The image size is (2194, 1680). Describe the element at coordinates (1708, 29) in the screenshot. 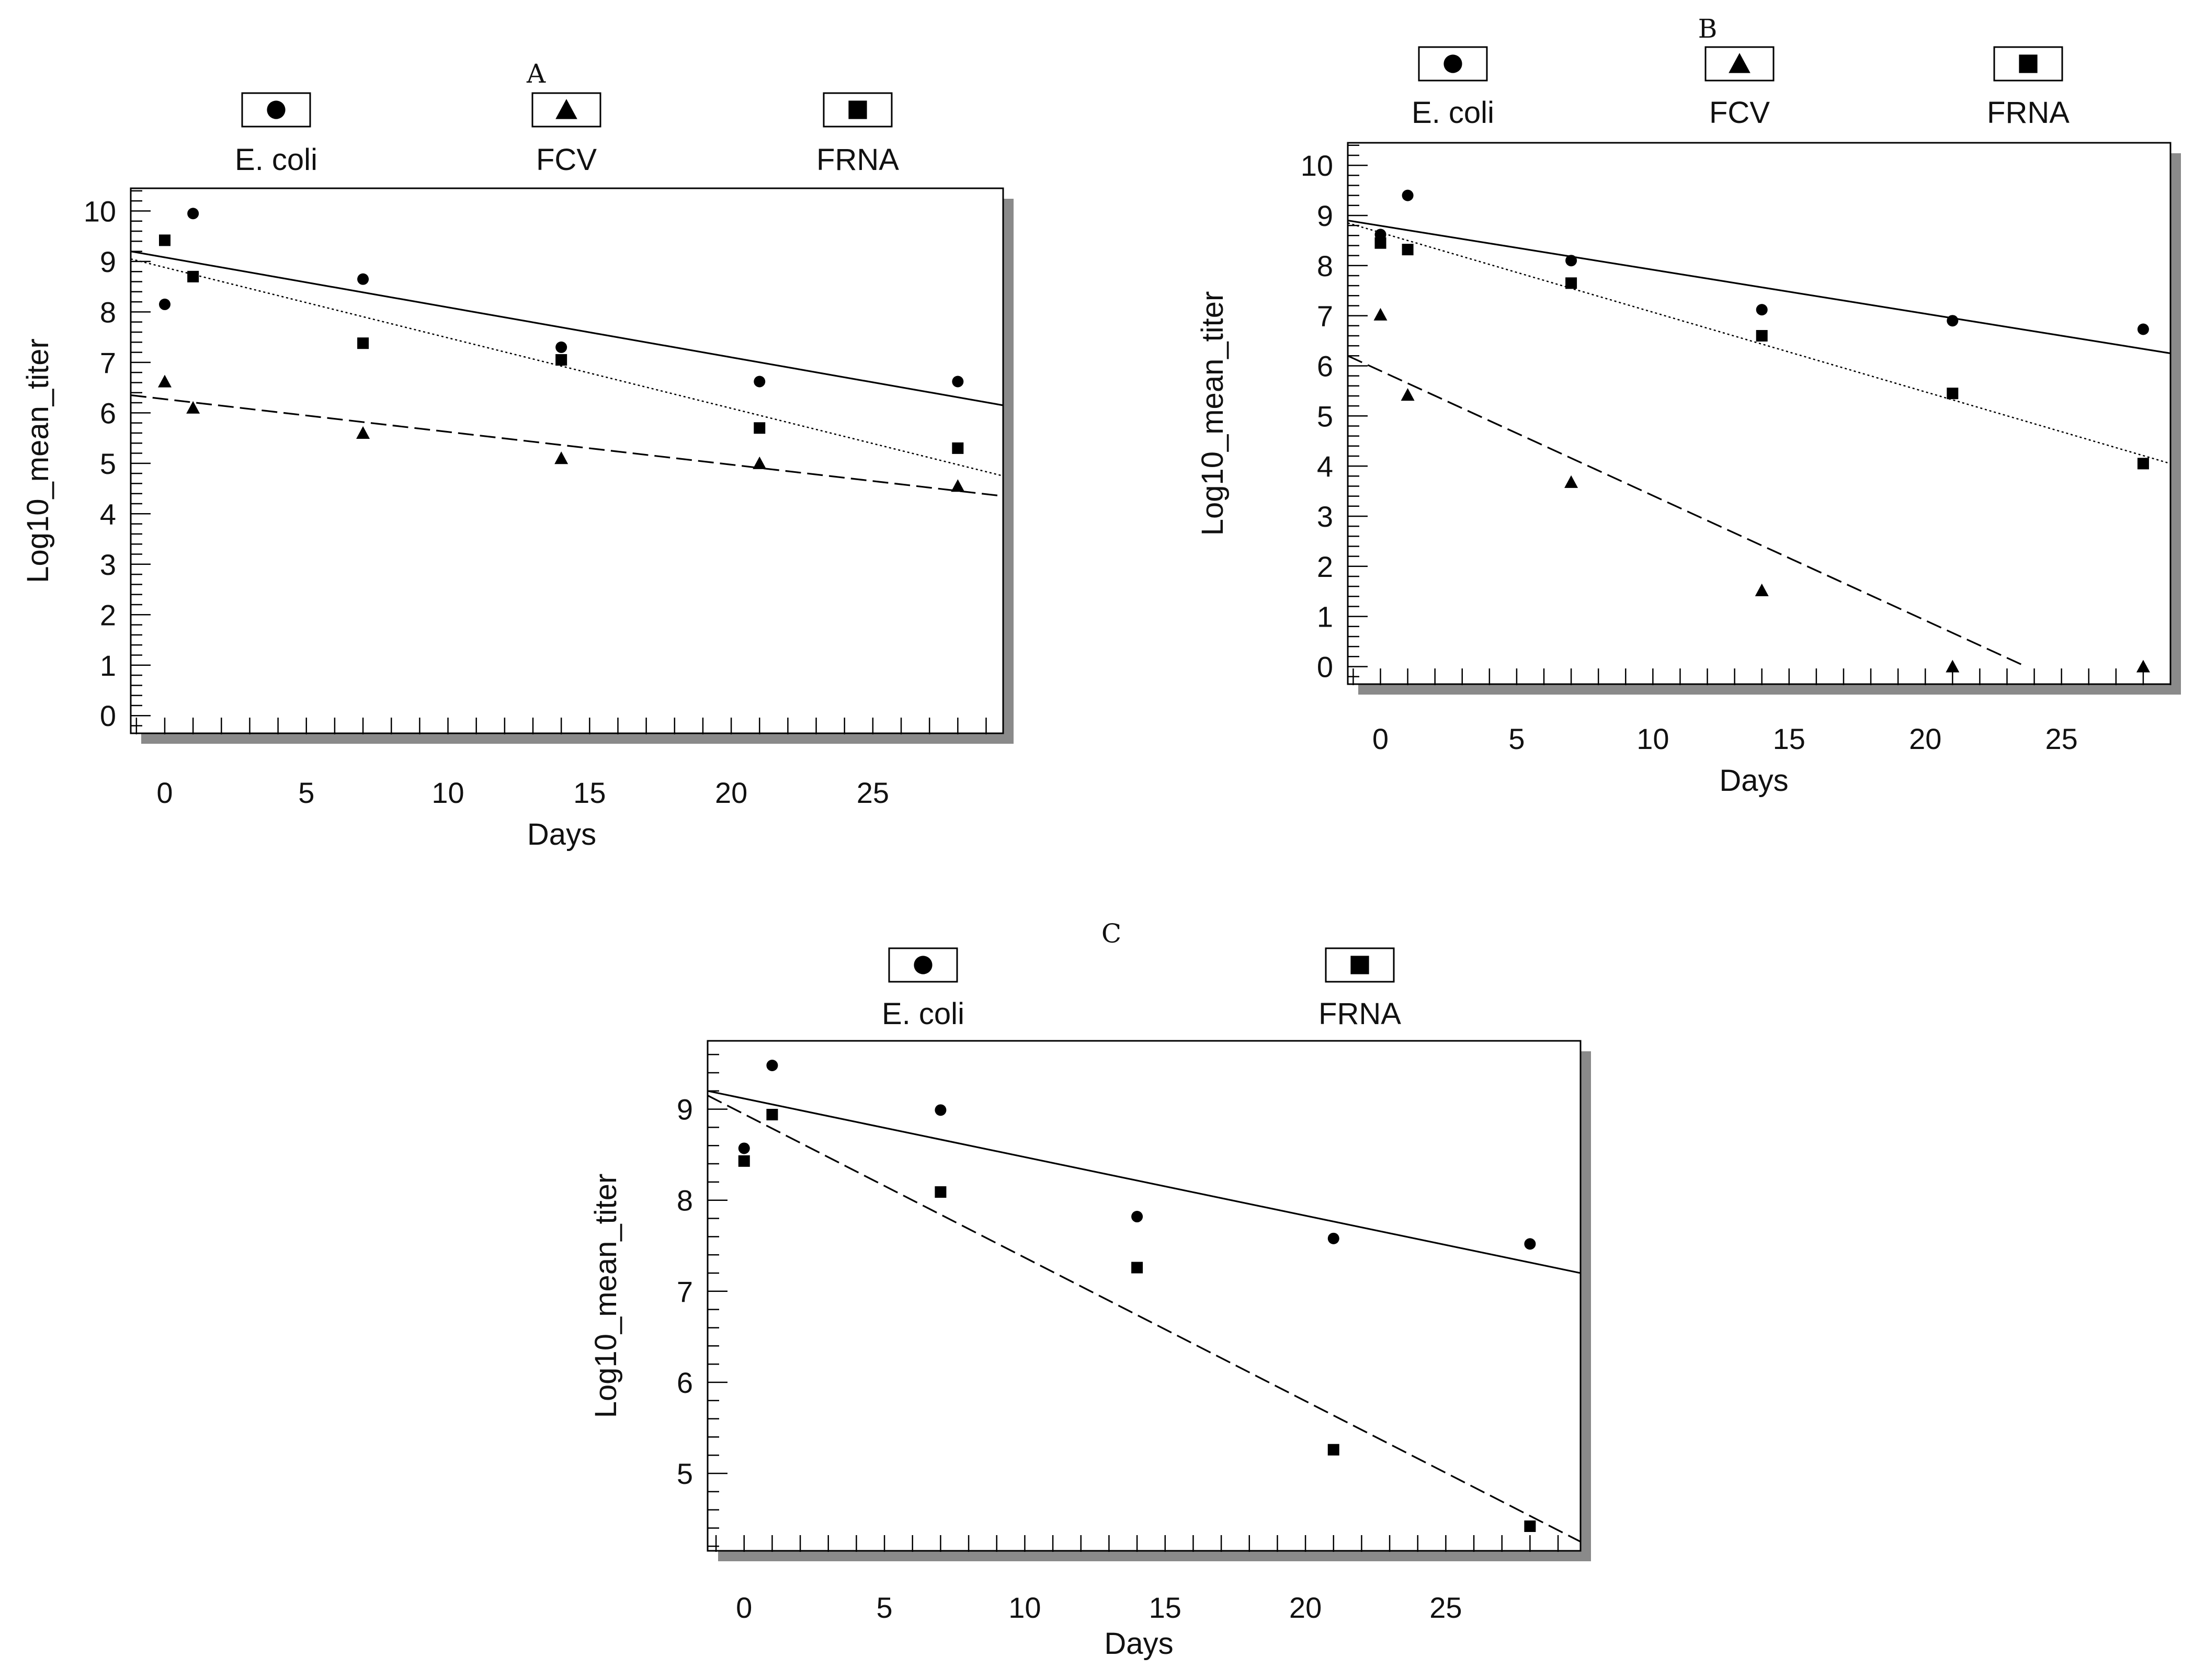

I see `panel-letter: B` at that location.